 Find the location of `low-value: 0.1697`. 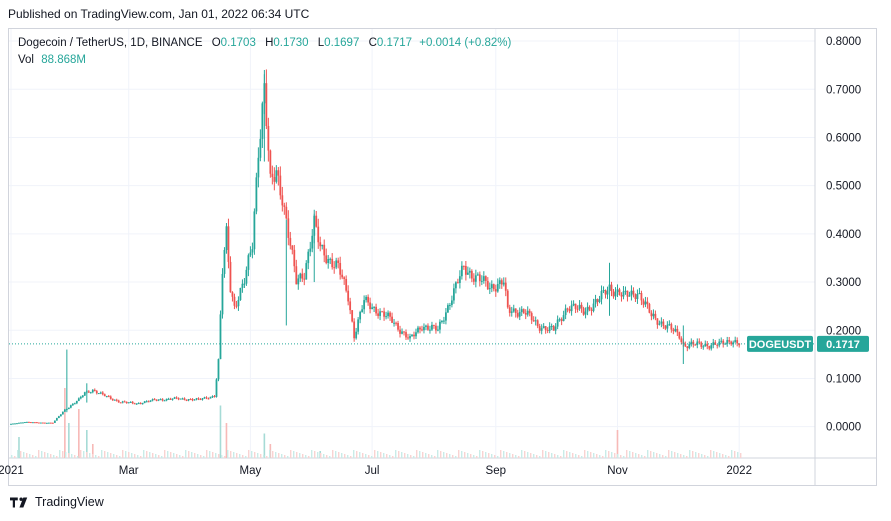

low-value: 0.1697 is located at coordinates (342, 43).